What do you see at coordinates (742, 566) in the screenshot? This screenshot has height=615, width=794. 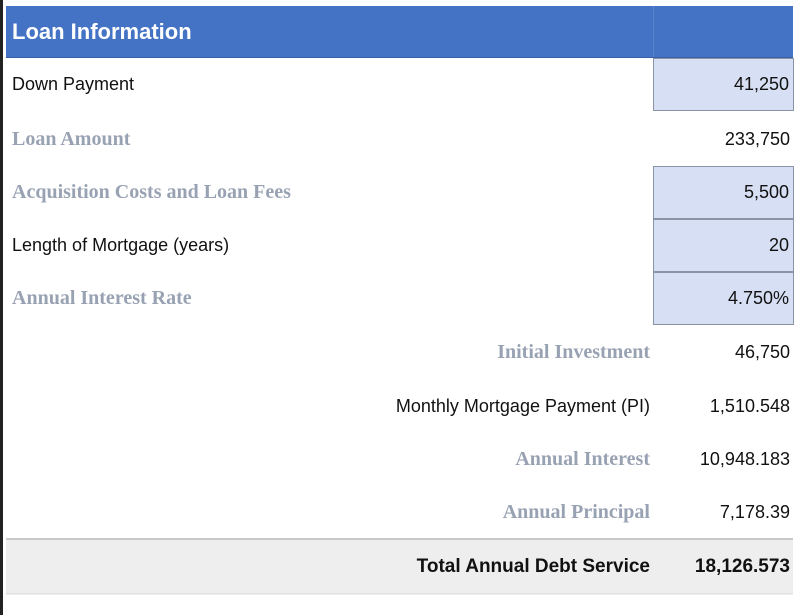 I see `total-debt-service-value: 18,126.573` at bounding box center [742, 566].